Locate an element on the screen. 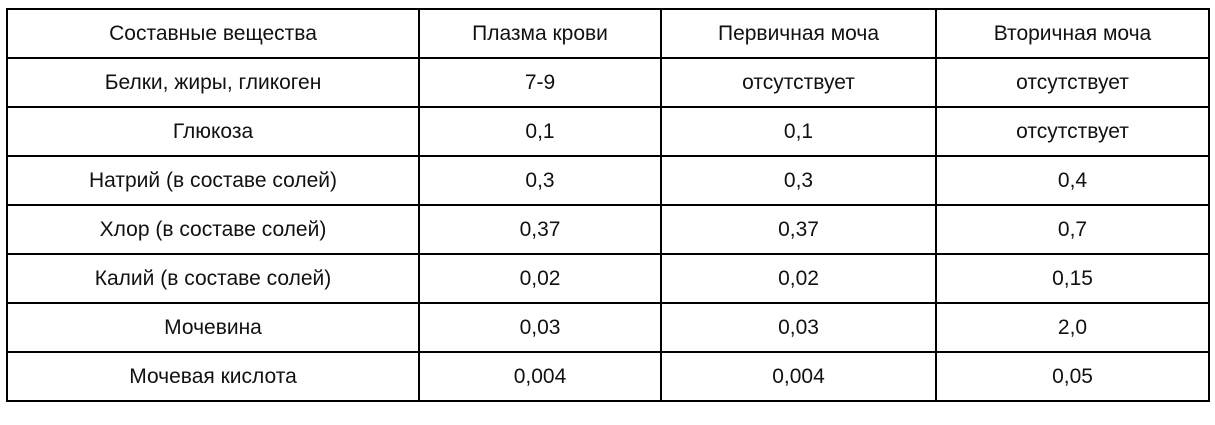  table-row: Натрий (в составе солей) 0,3 0,3 0,4 is located at coordinates (608, 180).